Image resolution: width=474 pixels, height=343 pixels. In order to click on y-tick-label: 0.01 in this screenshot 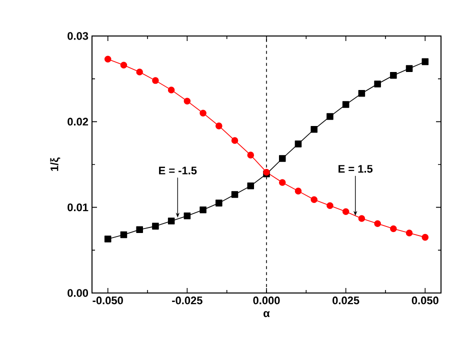, I will do `click(78, 207)`.